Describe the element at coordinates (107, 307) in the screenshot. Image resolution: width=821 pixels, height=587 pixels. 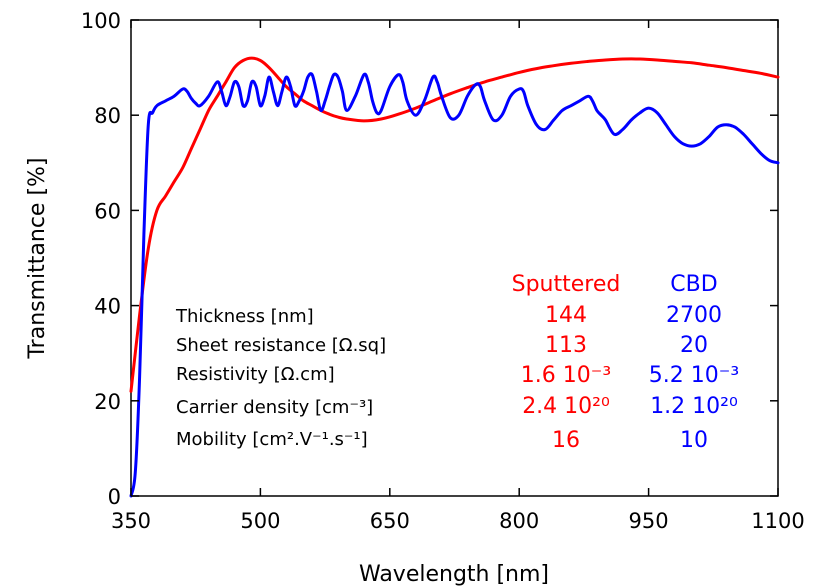
I see `y-tick-label: 40` at that location.